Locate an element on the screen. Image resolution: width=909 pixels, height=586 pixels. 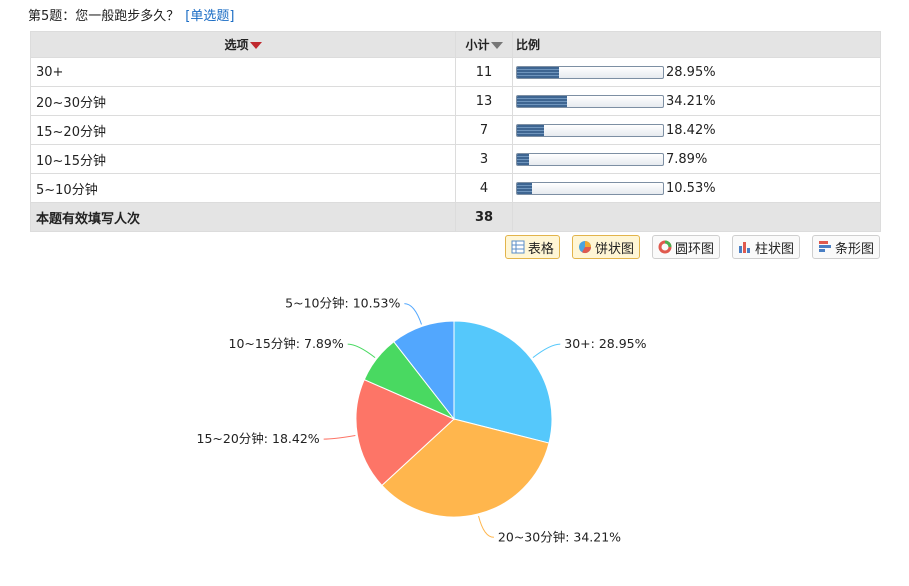
option-label: 15~20分钟 is located at coordinates (243, 130).